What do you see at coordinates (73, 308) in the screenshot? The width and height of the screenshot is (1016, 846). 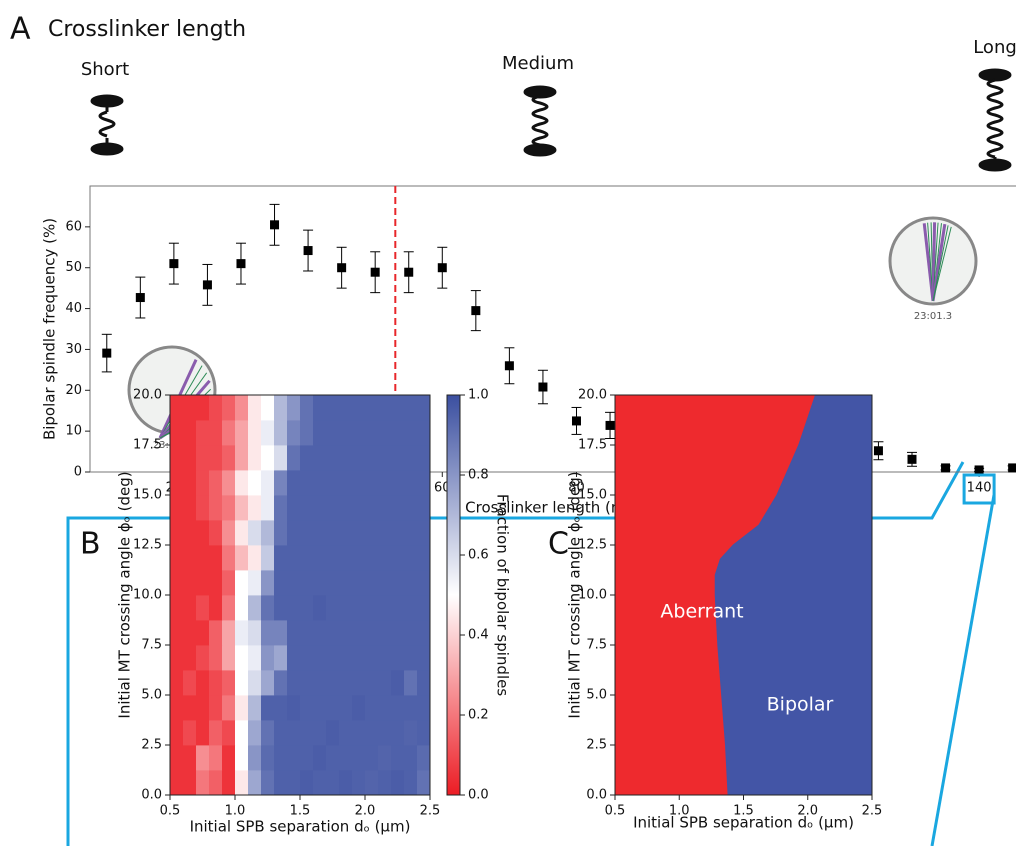 I see `y-tick-label: 40` at bounding box center [73, 308].